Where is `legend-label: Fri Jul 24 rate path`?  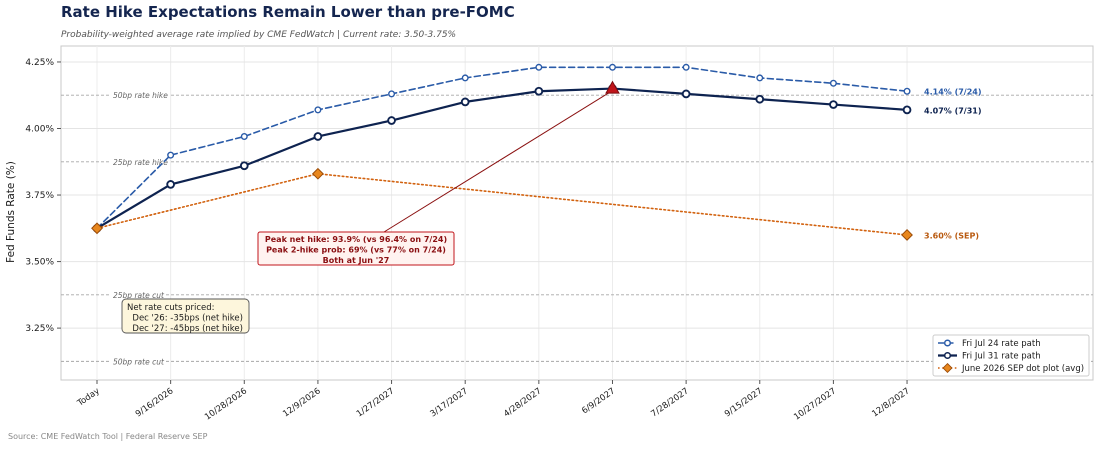
legend-label: Fri Jul 24 rate path is located at coordinates (1001, 344).